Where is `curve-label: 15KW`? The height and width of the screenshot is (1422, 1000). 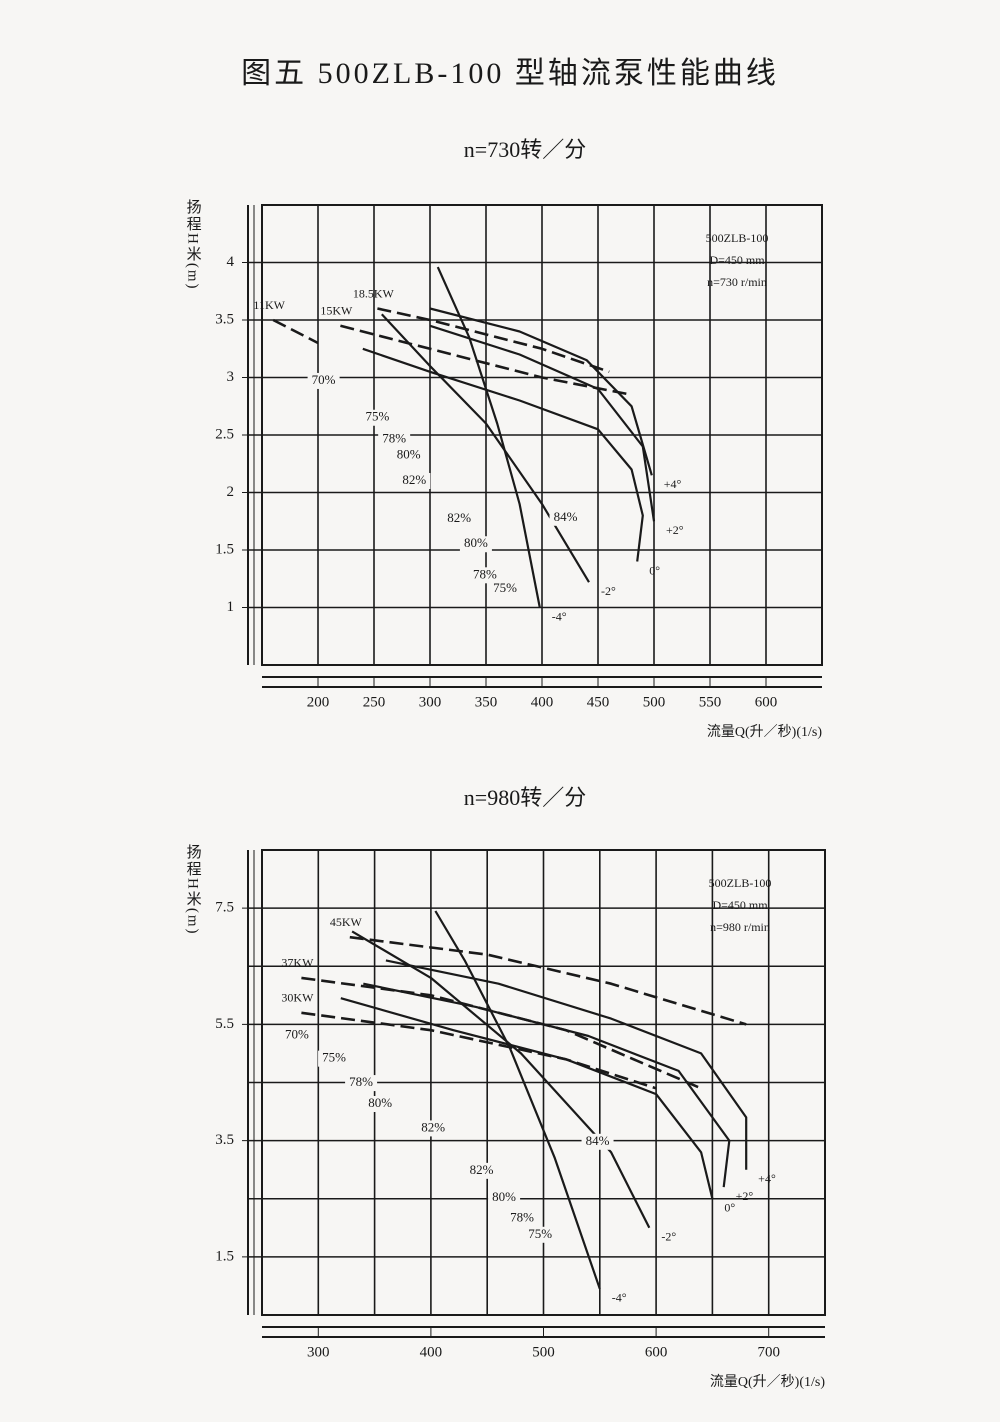
curve-label: 15KW is located at coordinates (336, 311).